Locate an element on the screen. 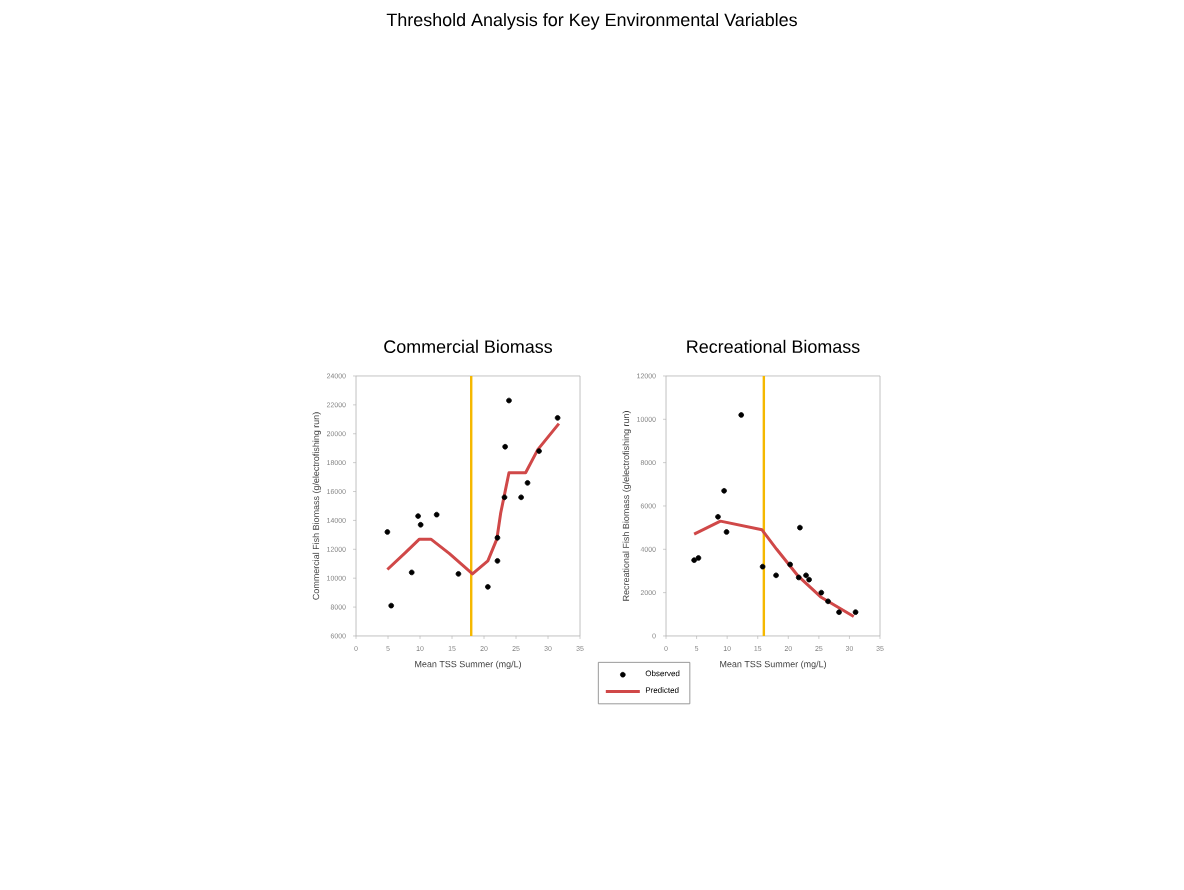 This screenshot has width=1184, height=890. chart-title: Recreational Biomass is located at coordinates (773, 346).